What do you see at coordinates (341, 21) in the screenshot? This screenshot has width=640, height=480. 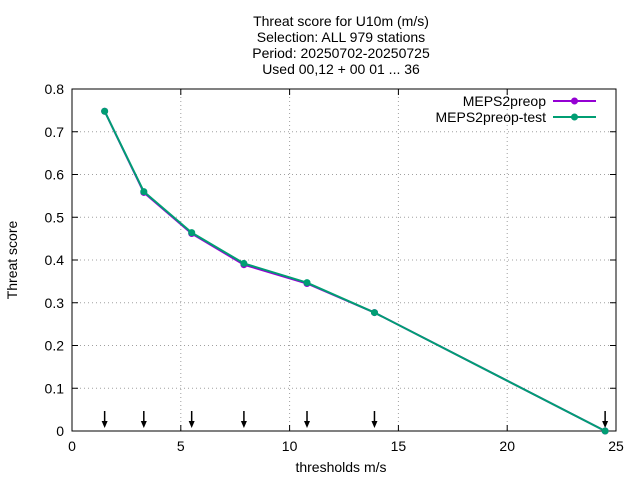 I see `title-line-1: Threat score for U10m (m/s)` at bounding box center [341, 21].